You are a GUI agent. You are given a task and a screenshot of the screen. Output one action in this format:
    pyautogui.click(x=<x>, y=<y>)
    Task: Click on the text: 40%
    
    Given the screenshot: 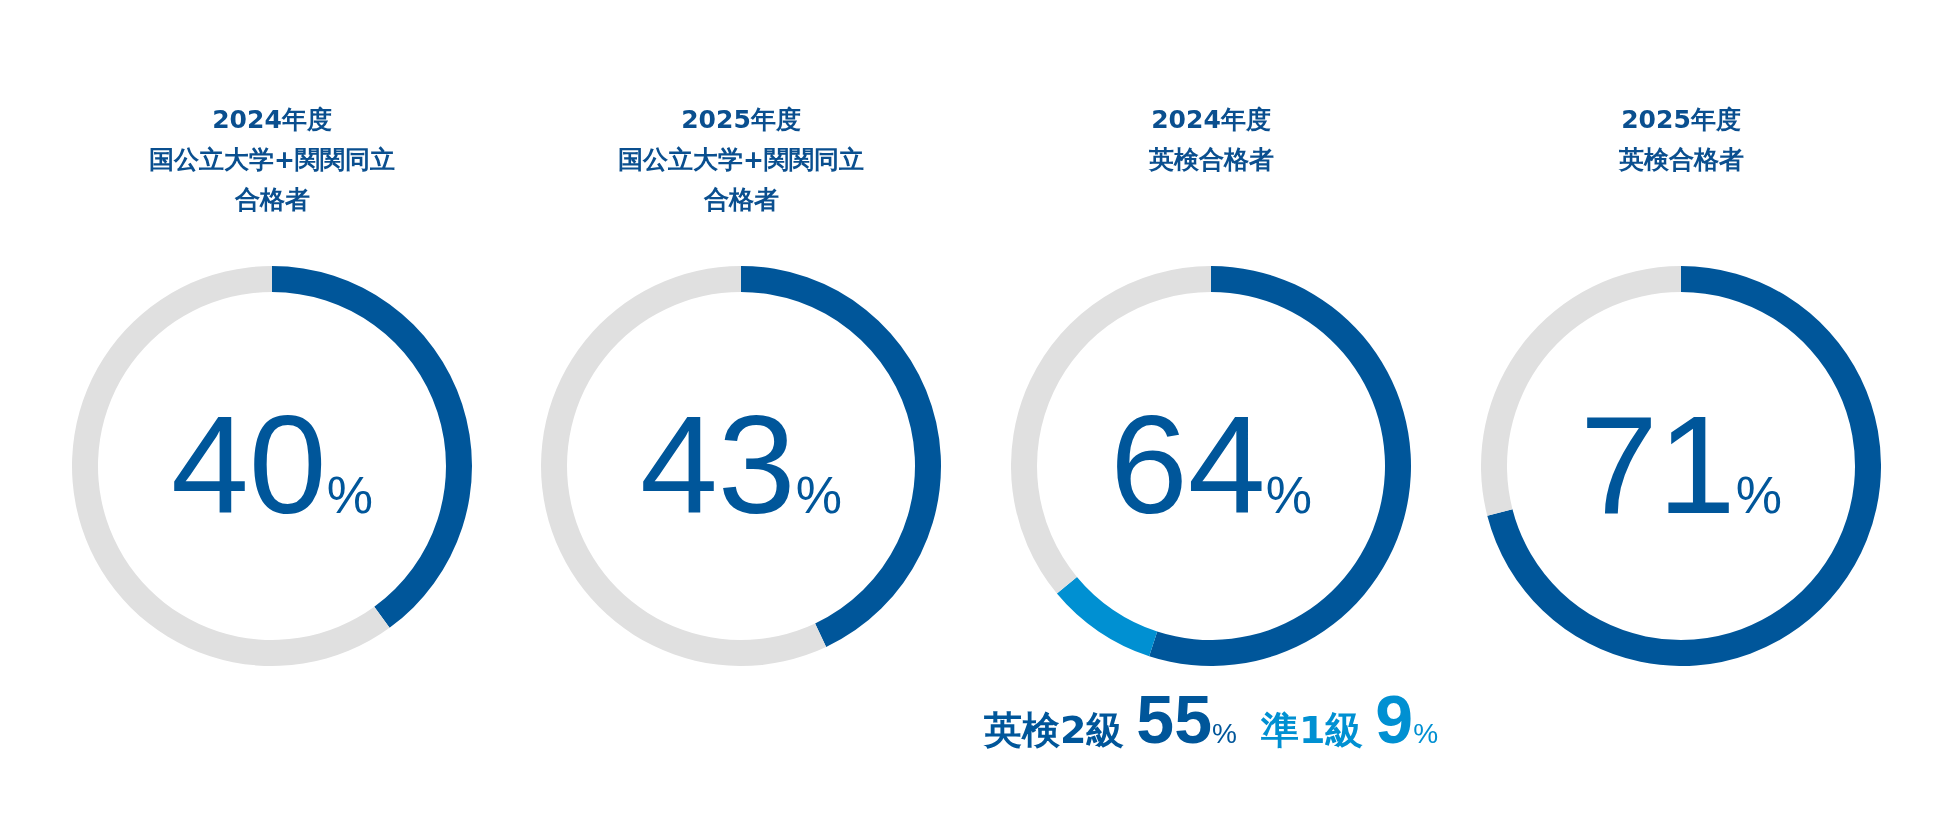 What is the action you would take?
    pyautogui.click(x=272, y=464)
    